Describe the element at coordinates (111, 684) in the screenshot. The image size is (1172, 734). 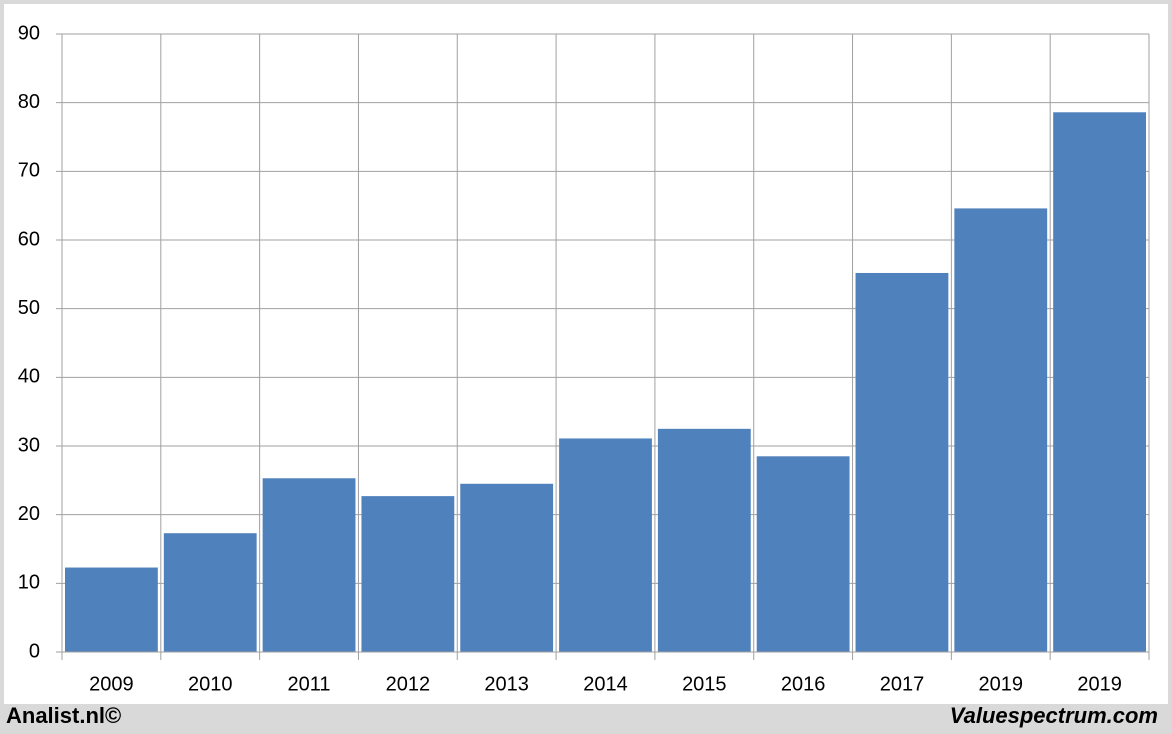
I see `x-tick-label: 2009` at that location.